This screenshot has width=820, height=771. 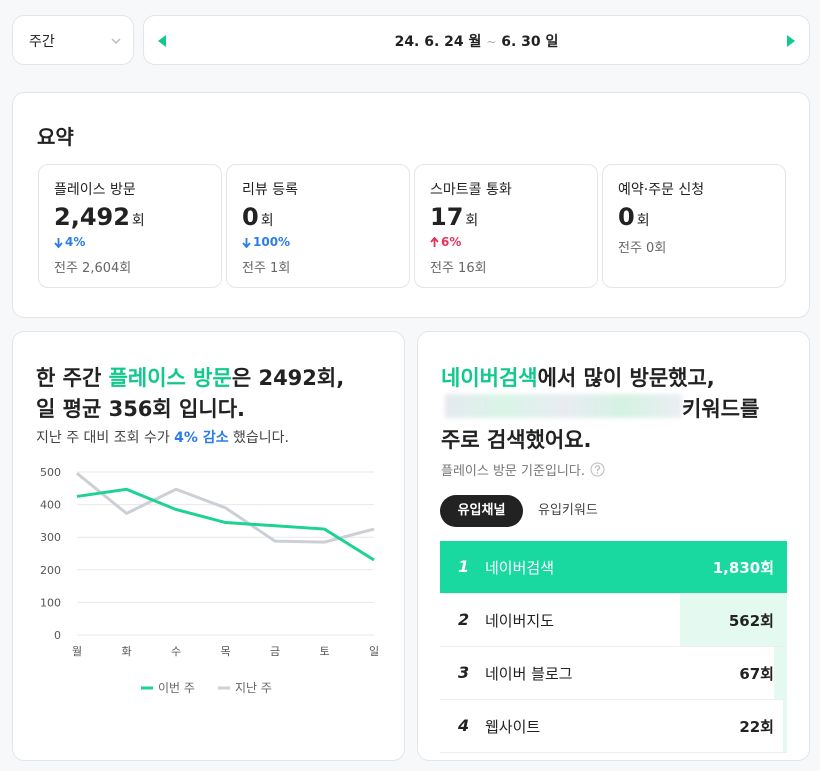 I want to click on date-bar: 24. 6. 24 월 ~ 6. 30 일, so click(x=476, y=40).